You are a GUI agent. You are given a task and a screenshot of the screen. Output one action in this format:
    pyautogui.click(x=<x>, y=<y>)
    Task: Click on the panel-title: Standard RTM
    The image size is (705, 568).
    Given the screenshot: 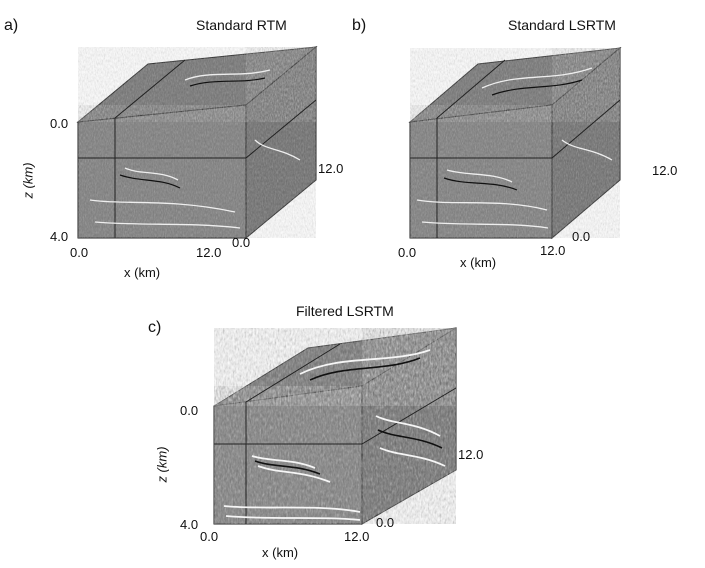 What is the action you would take?
    pyautogui.click(x=241, y=25)
    